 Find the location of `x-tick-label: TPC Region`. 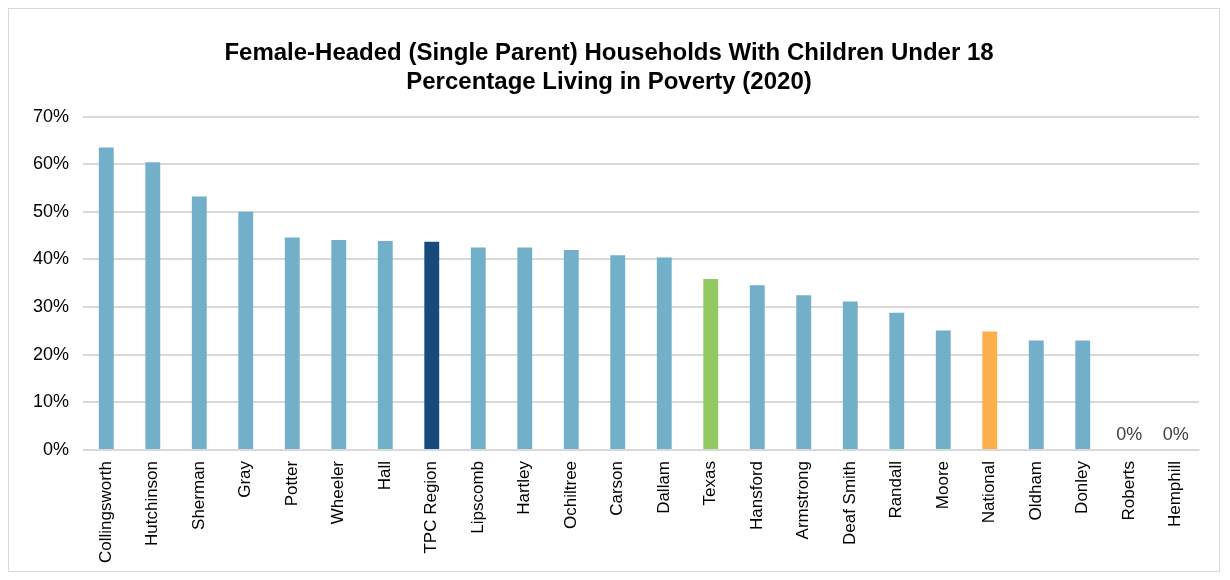

x-tick-label: TPC Region is located at coordinates (431, 507).